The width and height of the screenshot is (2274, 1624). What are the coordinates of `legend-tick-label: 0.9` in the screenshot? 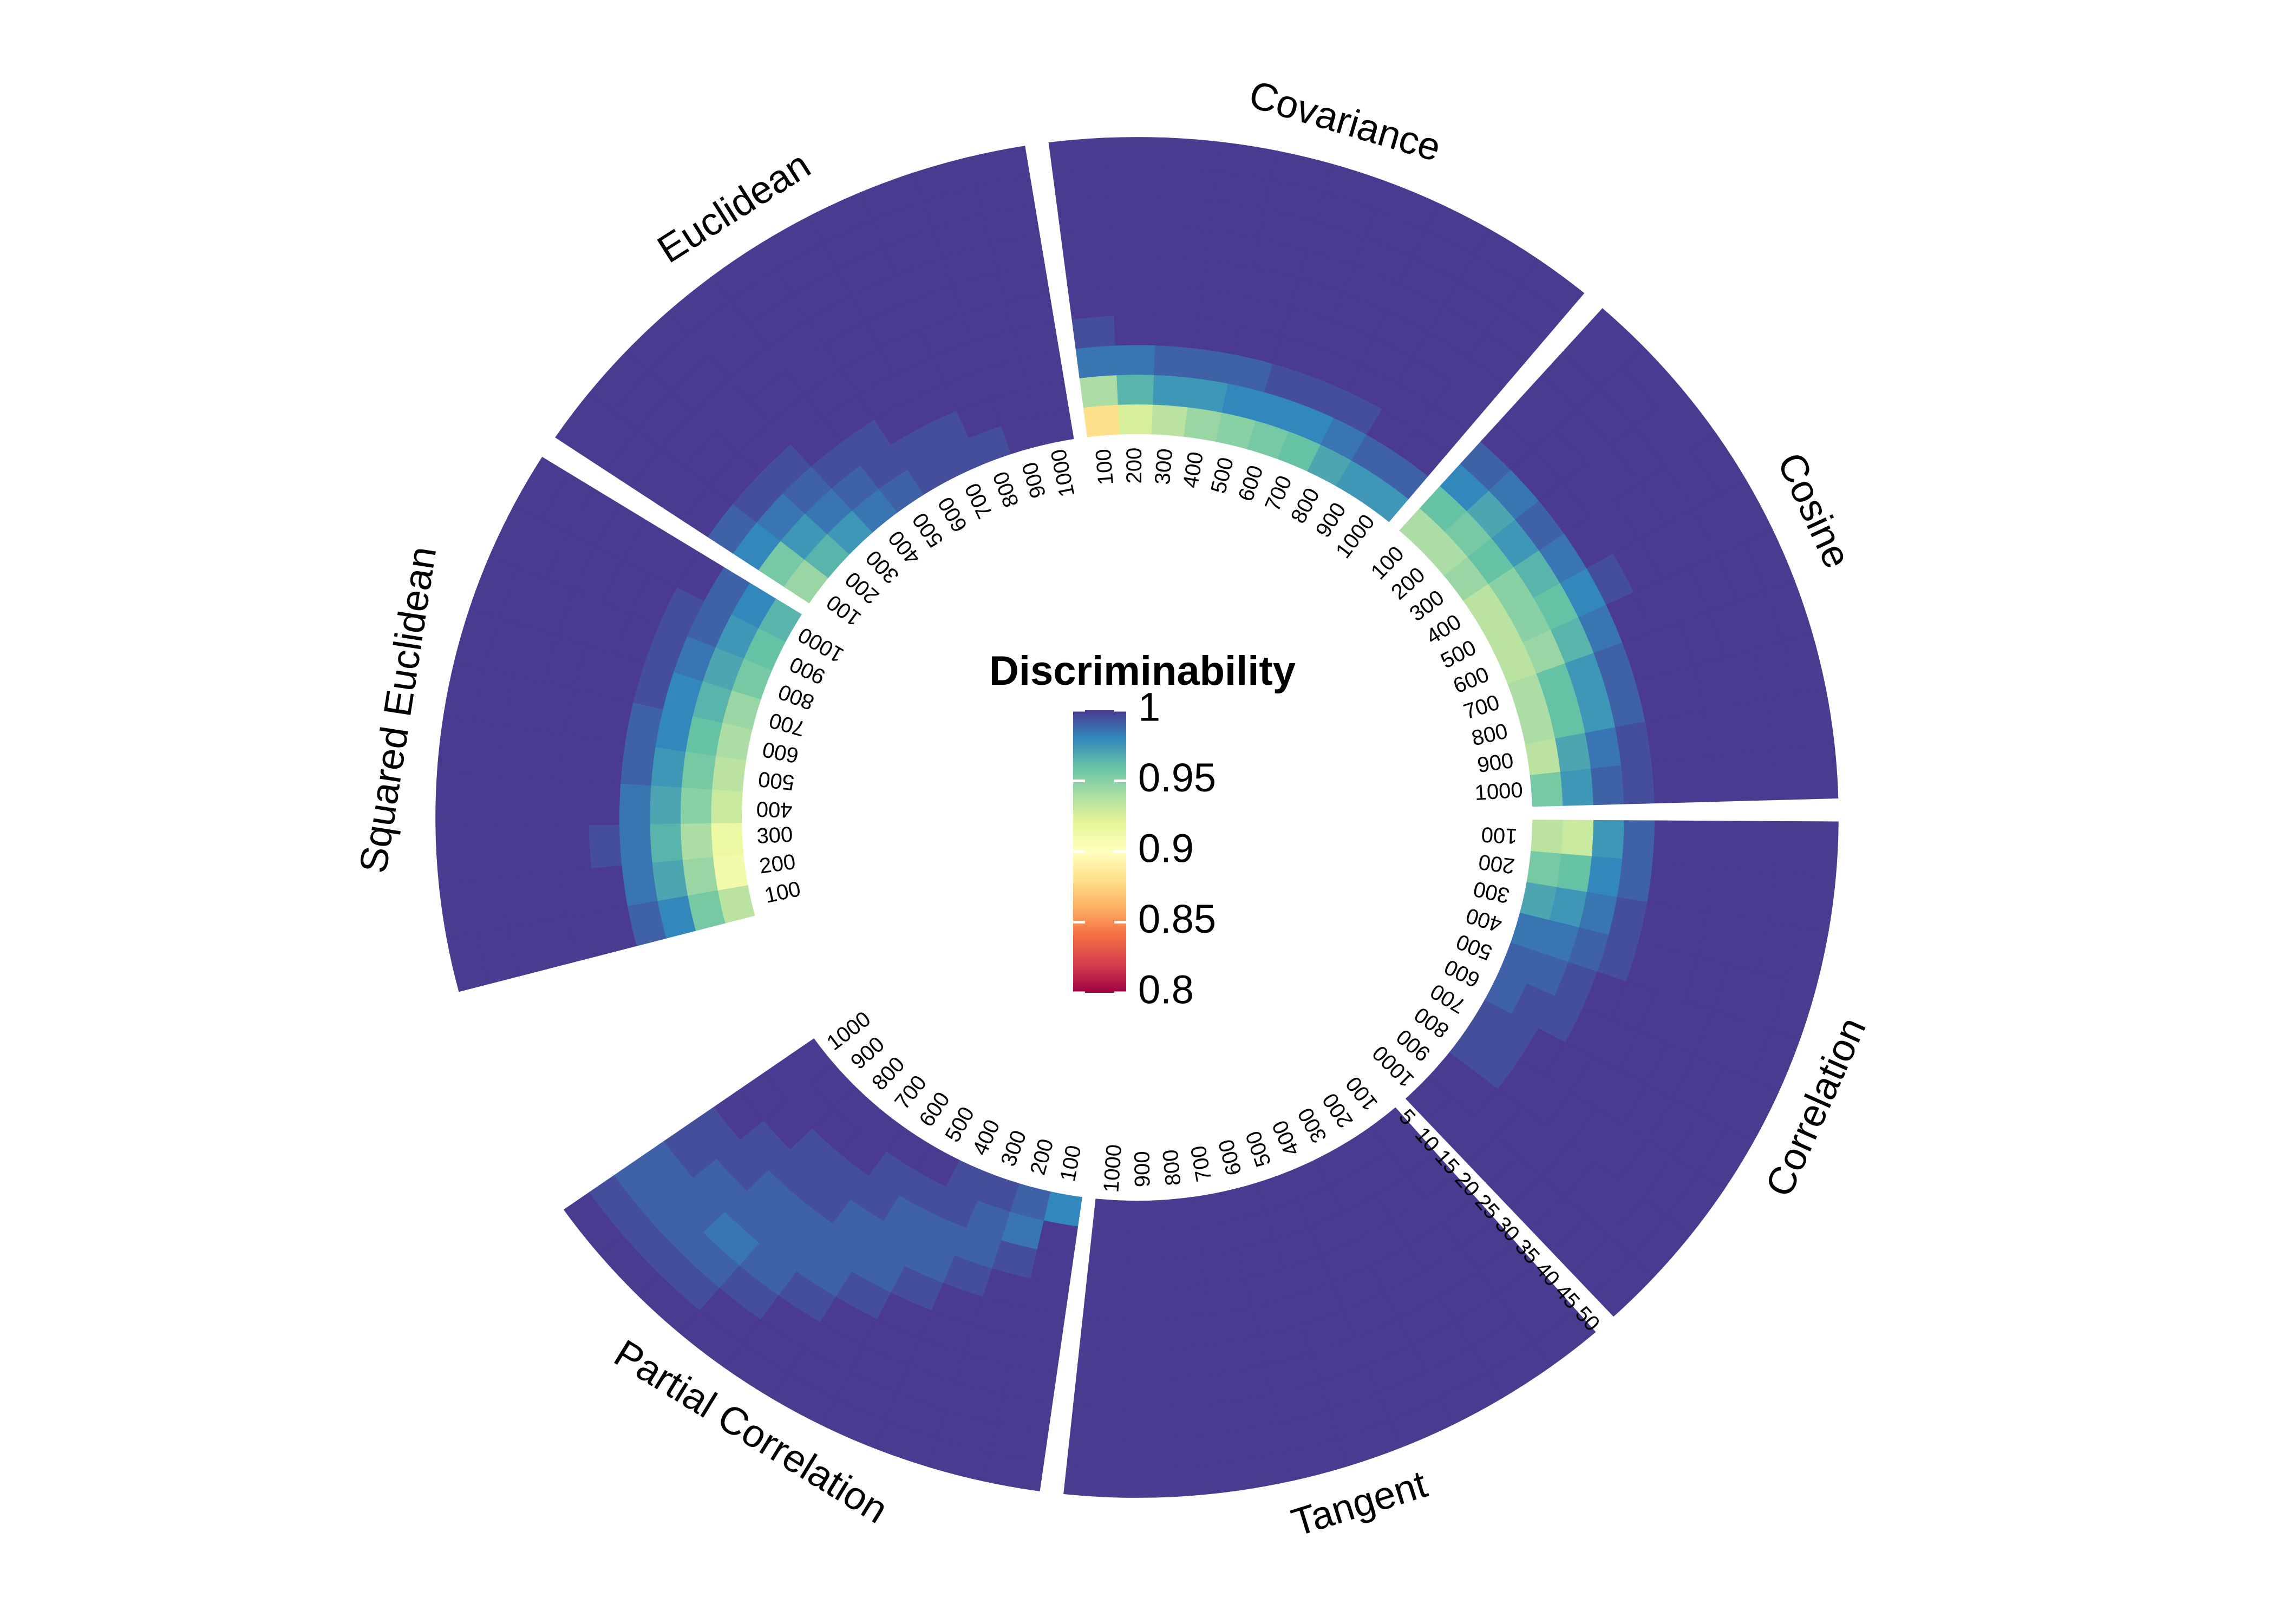 It's located at (1166, 848).